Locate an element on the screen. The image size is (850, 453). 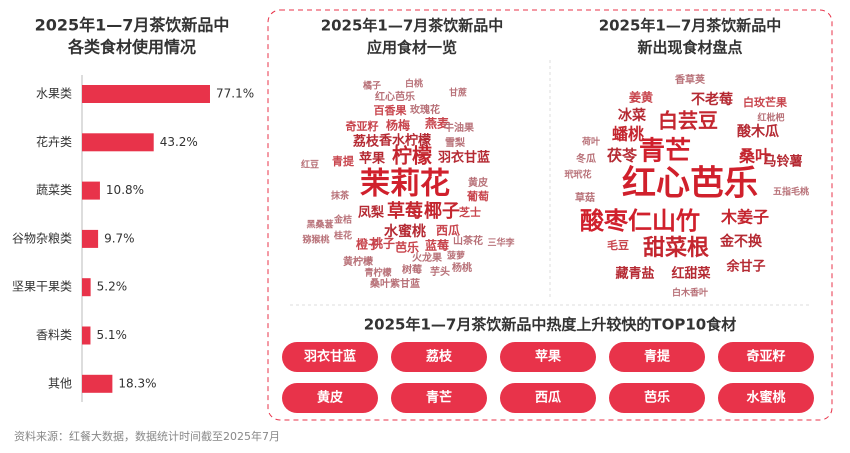
cloud-word: 橘子 is located at coordinates (371, 86).